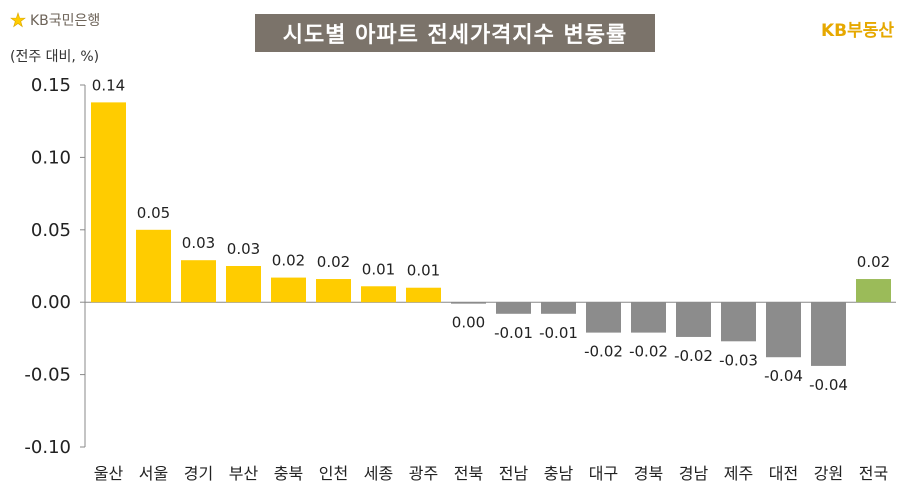 This screenshot has width=908, height=490. Describe the element at coordinates (65, 21) in the screenshot. I see `kb-bank-name: KB국민은행` at that location.